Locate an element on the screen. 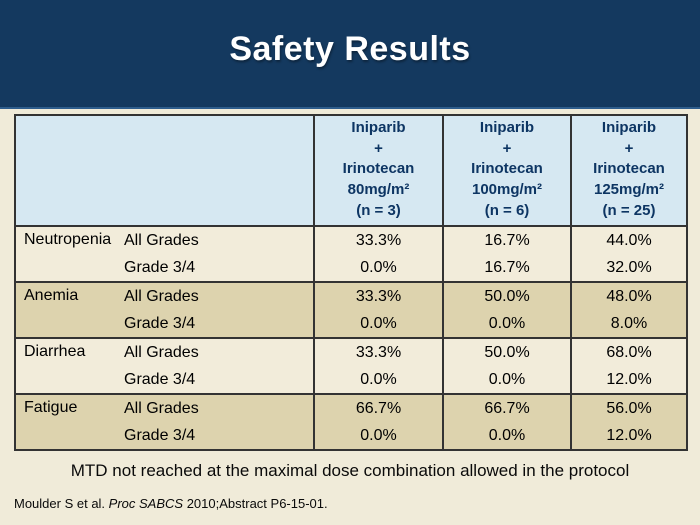 This screenshot has width=700, height=525. table-row-neutropenia-grade34: Grade 3/4 0.0% 16.7% 32.0% is located at coordinates (351, 268).